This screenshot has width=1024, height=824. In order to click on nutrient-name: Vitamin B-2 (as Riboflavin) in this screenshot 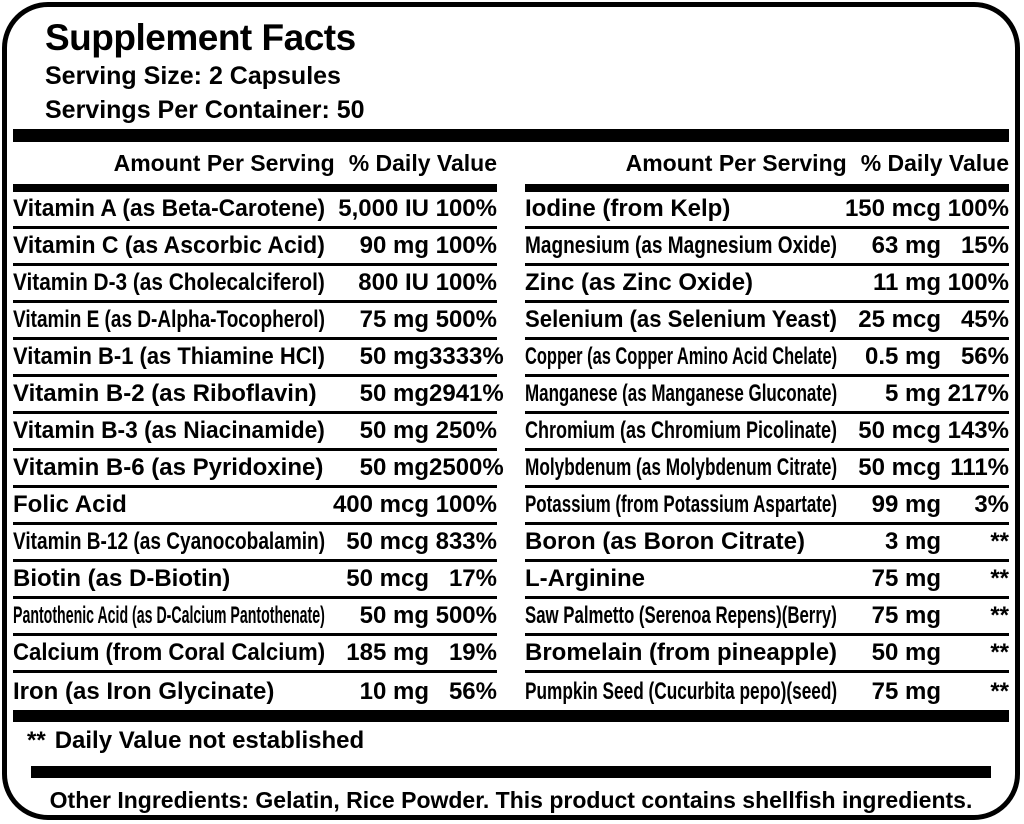, I will do `click(165, 393)`.